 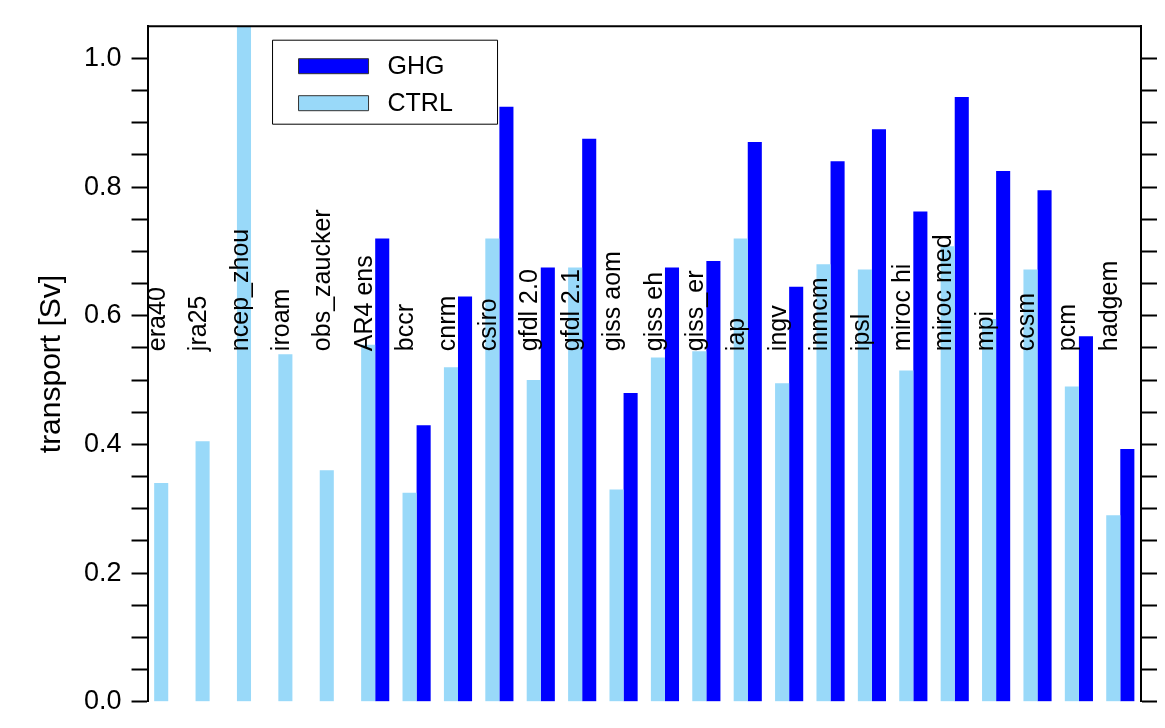 I want to click on x-tick-label: ccsm, so click(x=1025, y=322).